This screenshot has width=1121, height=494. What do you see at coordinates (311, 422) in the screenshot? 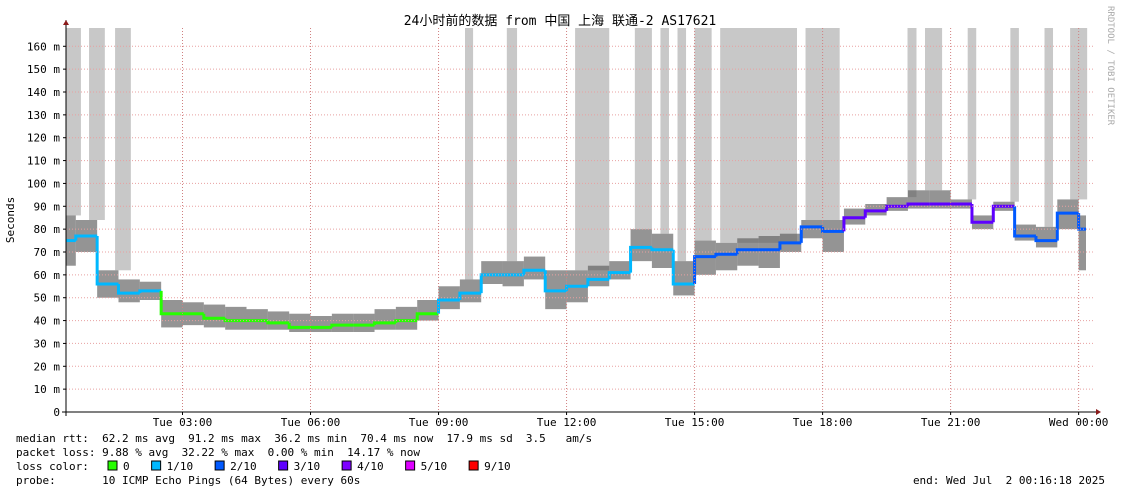
I see `x-tick-label: Tue 06:00` at bounding box center [311, 422].